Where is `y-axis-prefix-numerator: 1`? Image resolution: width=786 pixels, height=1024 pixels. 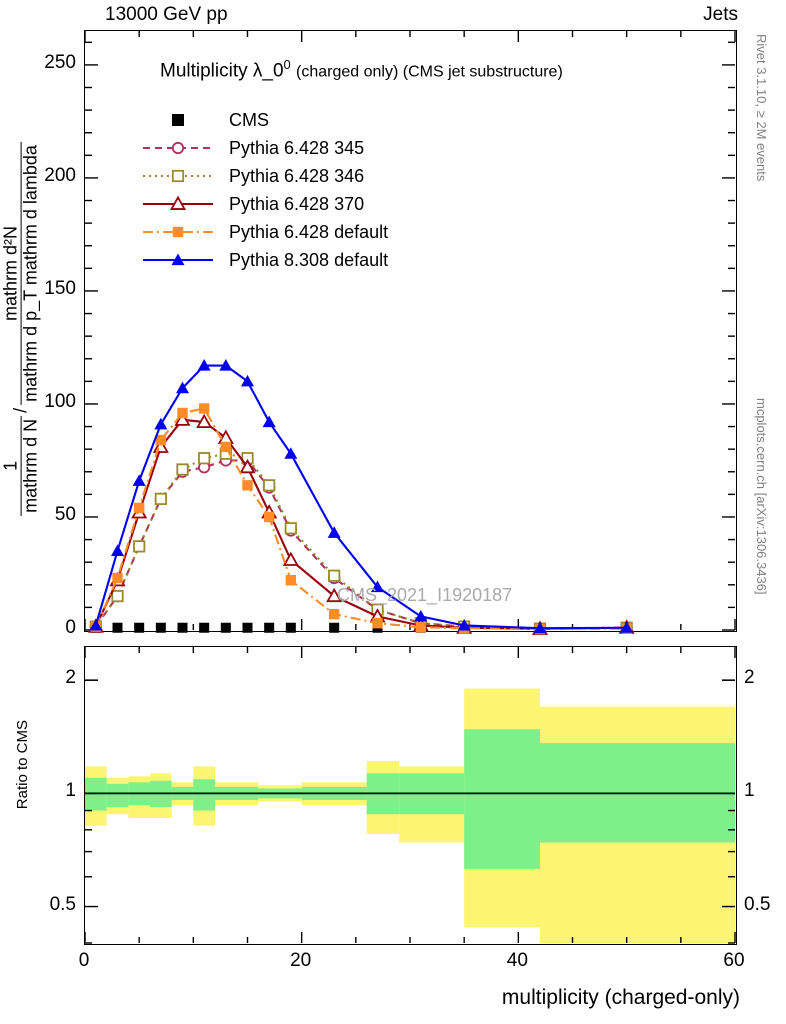 y-axis-prefix-numerator: 1 is located at coordinates (10, 465).